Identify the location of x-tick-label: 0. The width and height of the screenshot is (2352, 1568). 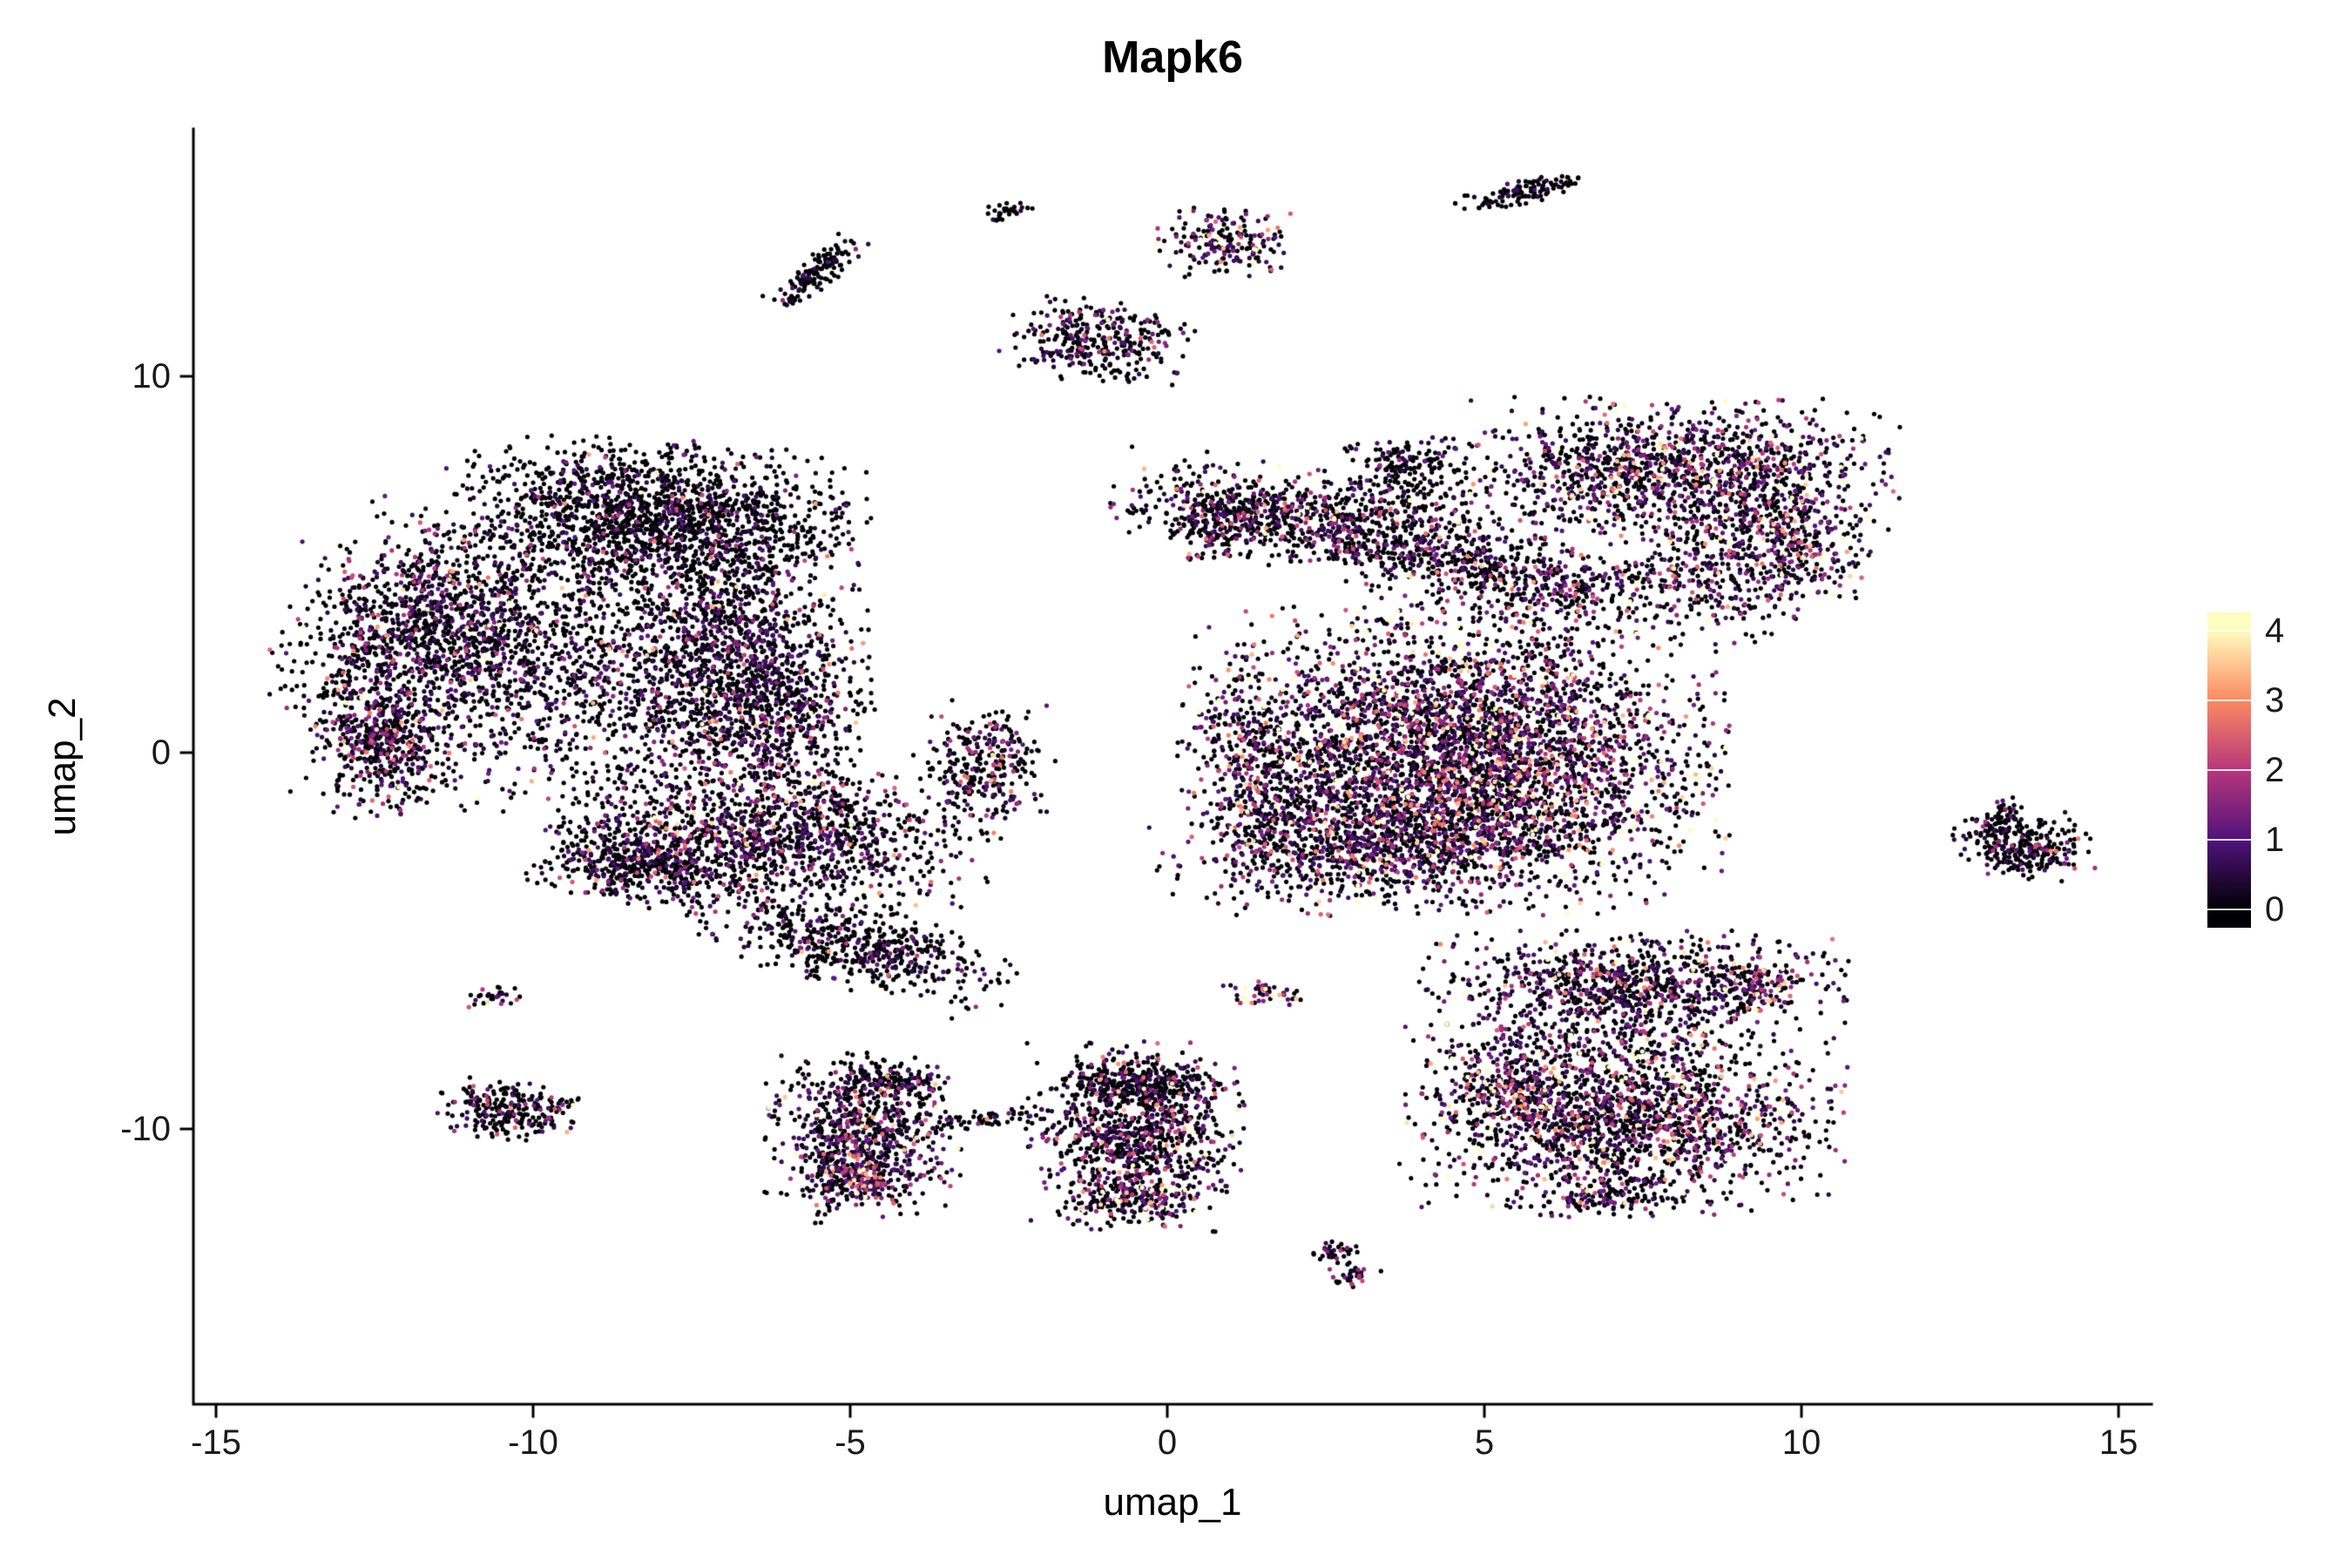
(1167, 1442).